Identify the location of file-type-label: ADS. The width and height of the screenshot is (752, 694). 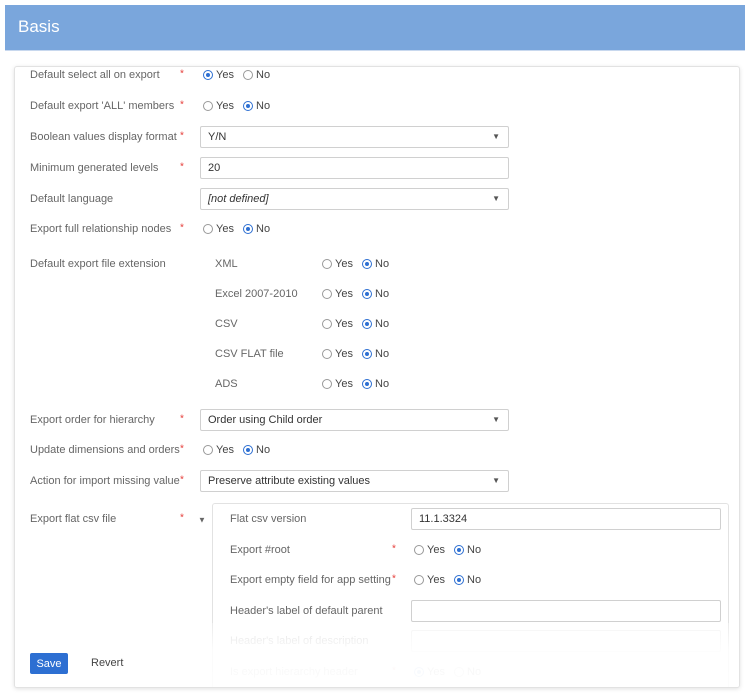
(226, 384).